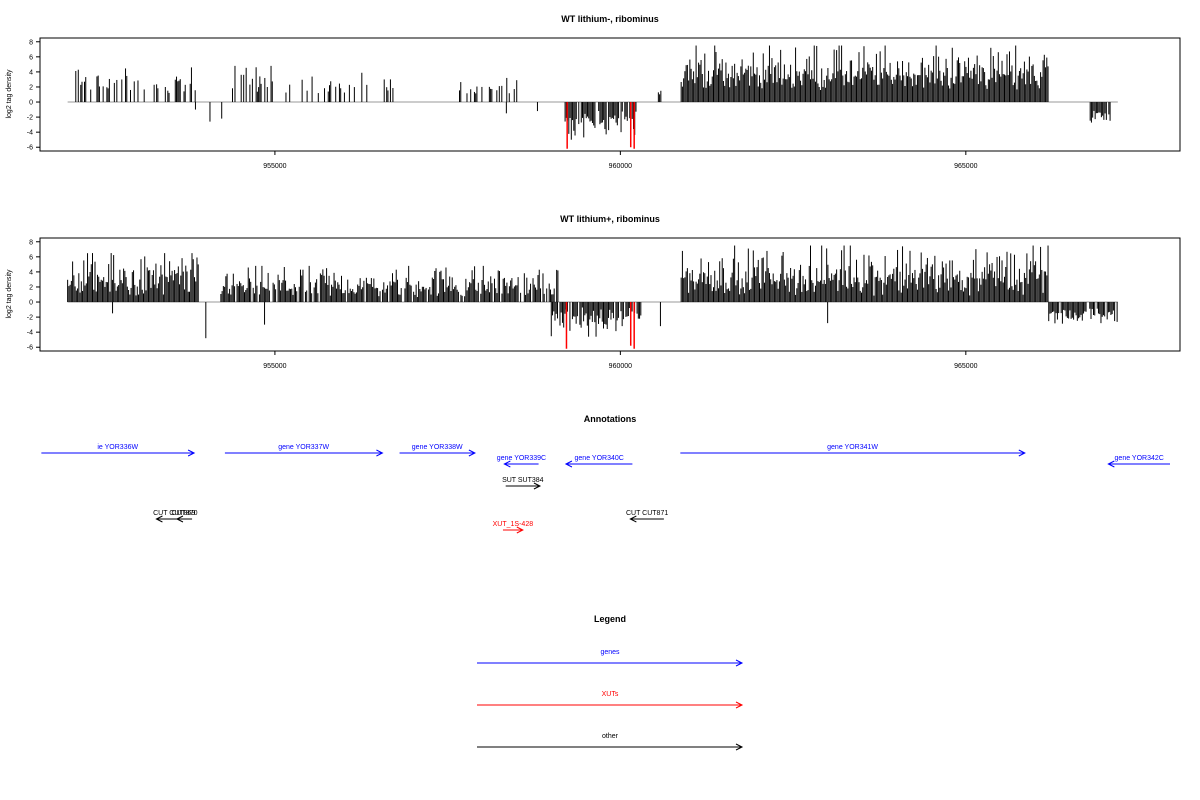 The width and height of the screenshot is (1200, 800). I want to click on annotation-feature: CUT CUT871, so click(647, 516).